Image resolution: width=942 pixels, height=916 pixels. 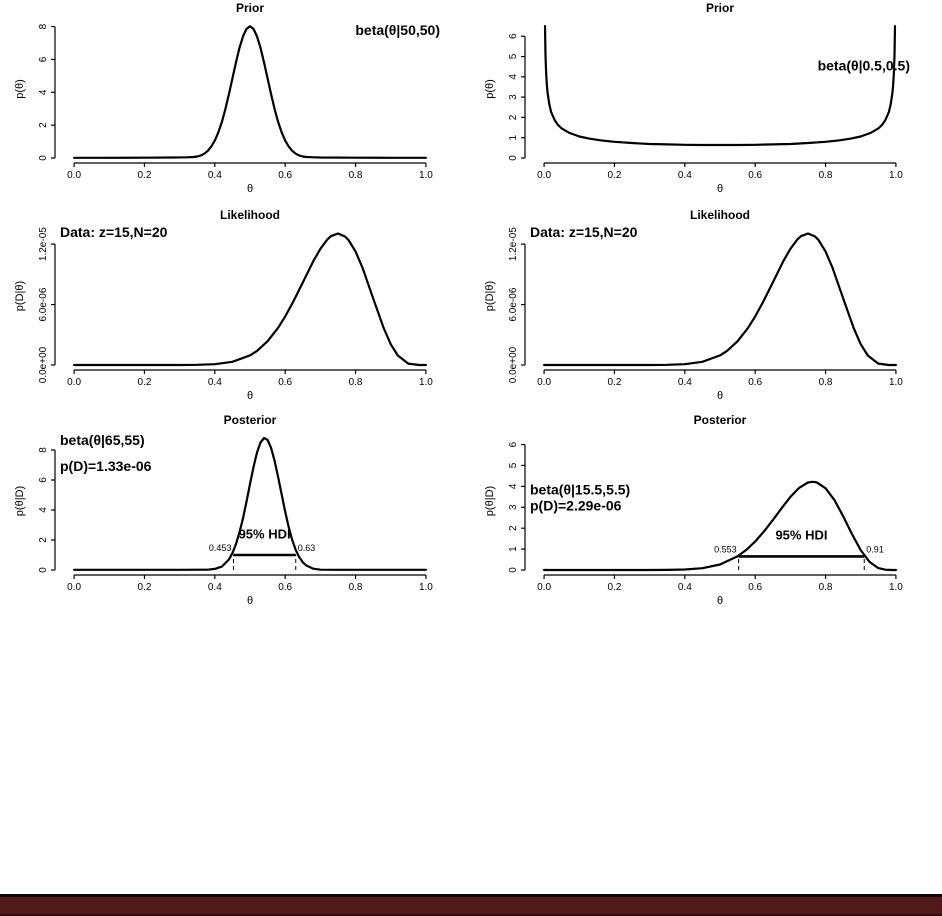 What do you see at coordinates (220, 548) in the screenshot?
I see `hdi-low-label: 0.453` at bounding box center [220, 548].